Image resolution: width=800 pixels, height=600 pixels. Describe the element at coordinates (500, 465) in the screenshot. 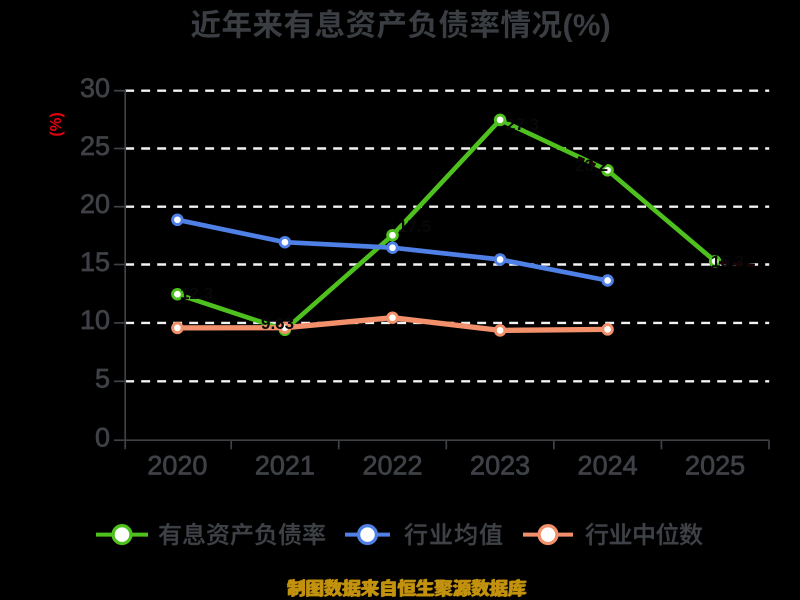

I see `svg-text: 2023` at that location.